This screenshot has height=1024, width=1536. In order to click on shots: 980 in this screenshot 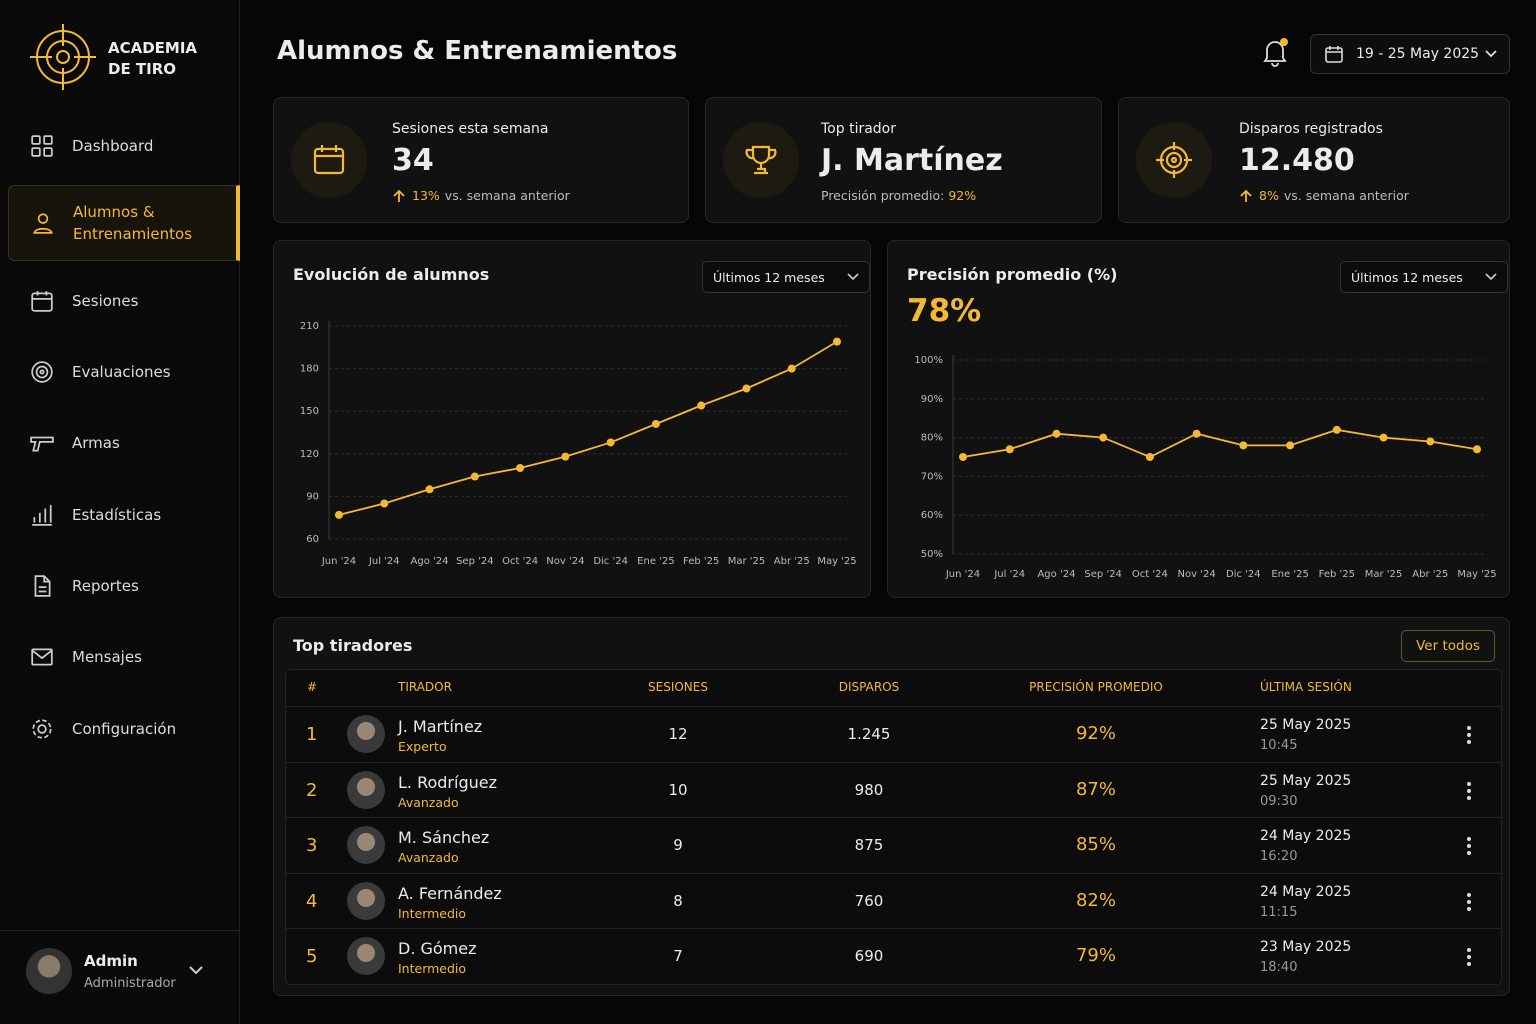, I will do `click(869, 789)`.